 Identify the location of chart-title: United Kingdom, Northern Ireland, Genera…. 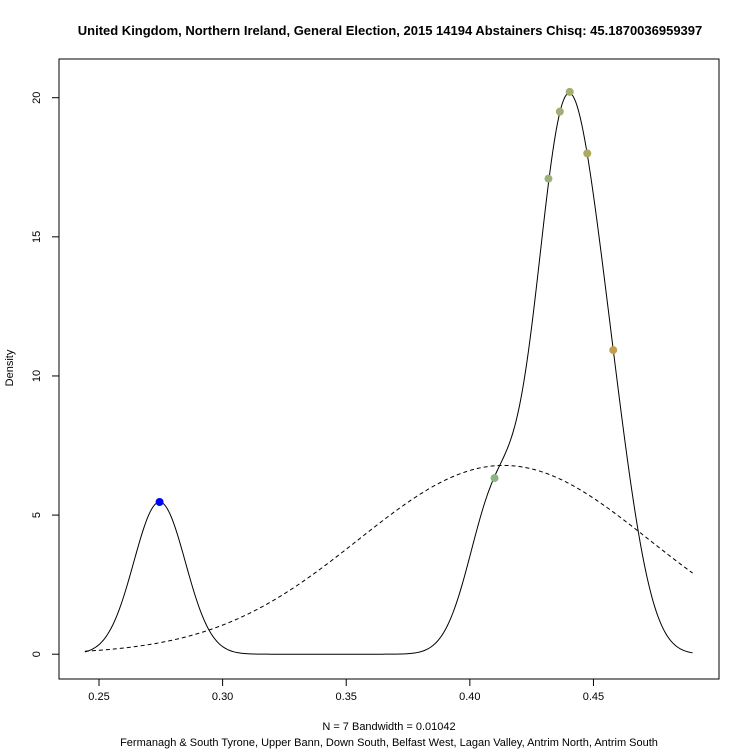
(390, 30).